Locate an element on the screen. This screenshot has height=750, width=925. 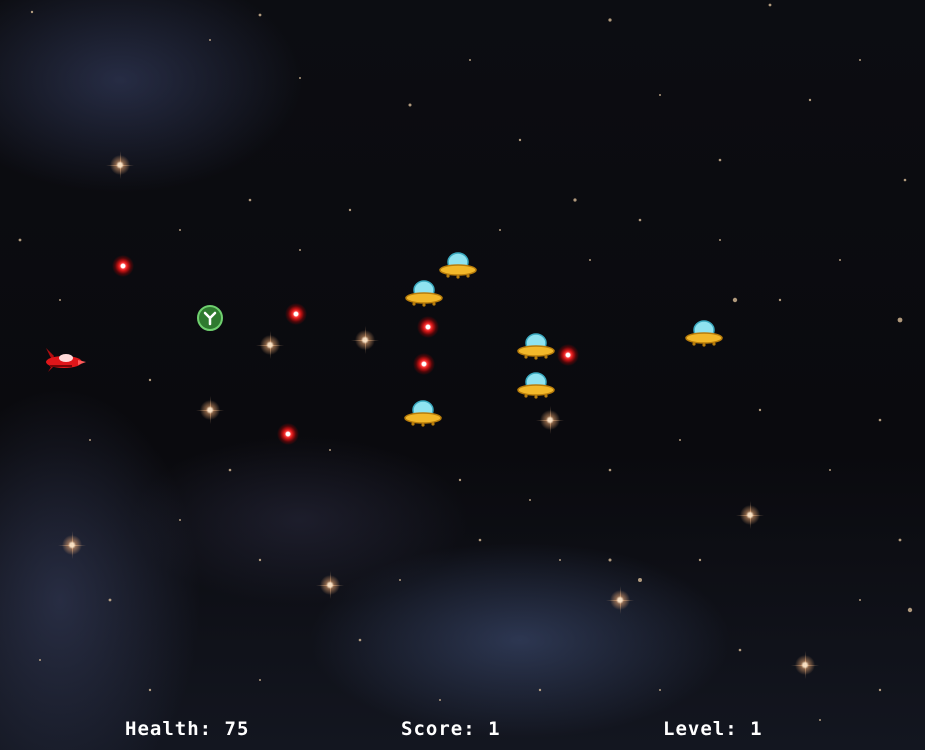
health-display: Health: 75 is located at coordinates (187, 729).